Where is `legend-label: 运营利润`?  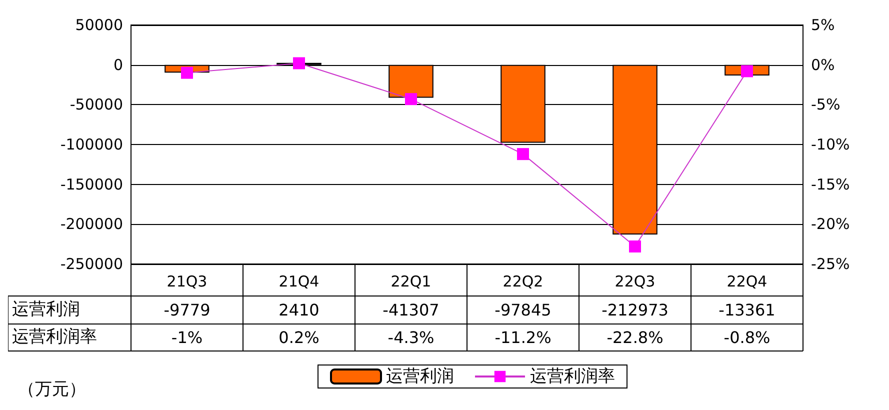 legend-label: 运营利润 is located at coordinates (420, 376).